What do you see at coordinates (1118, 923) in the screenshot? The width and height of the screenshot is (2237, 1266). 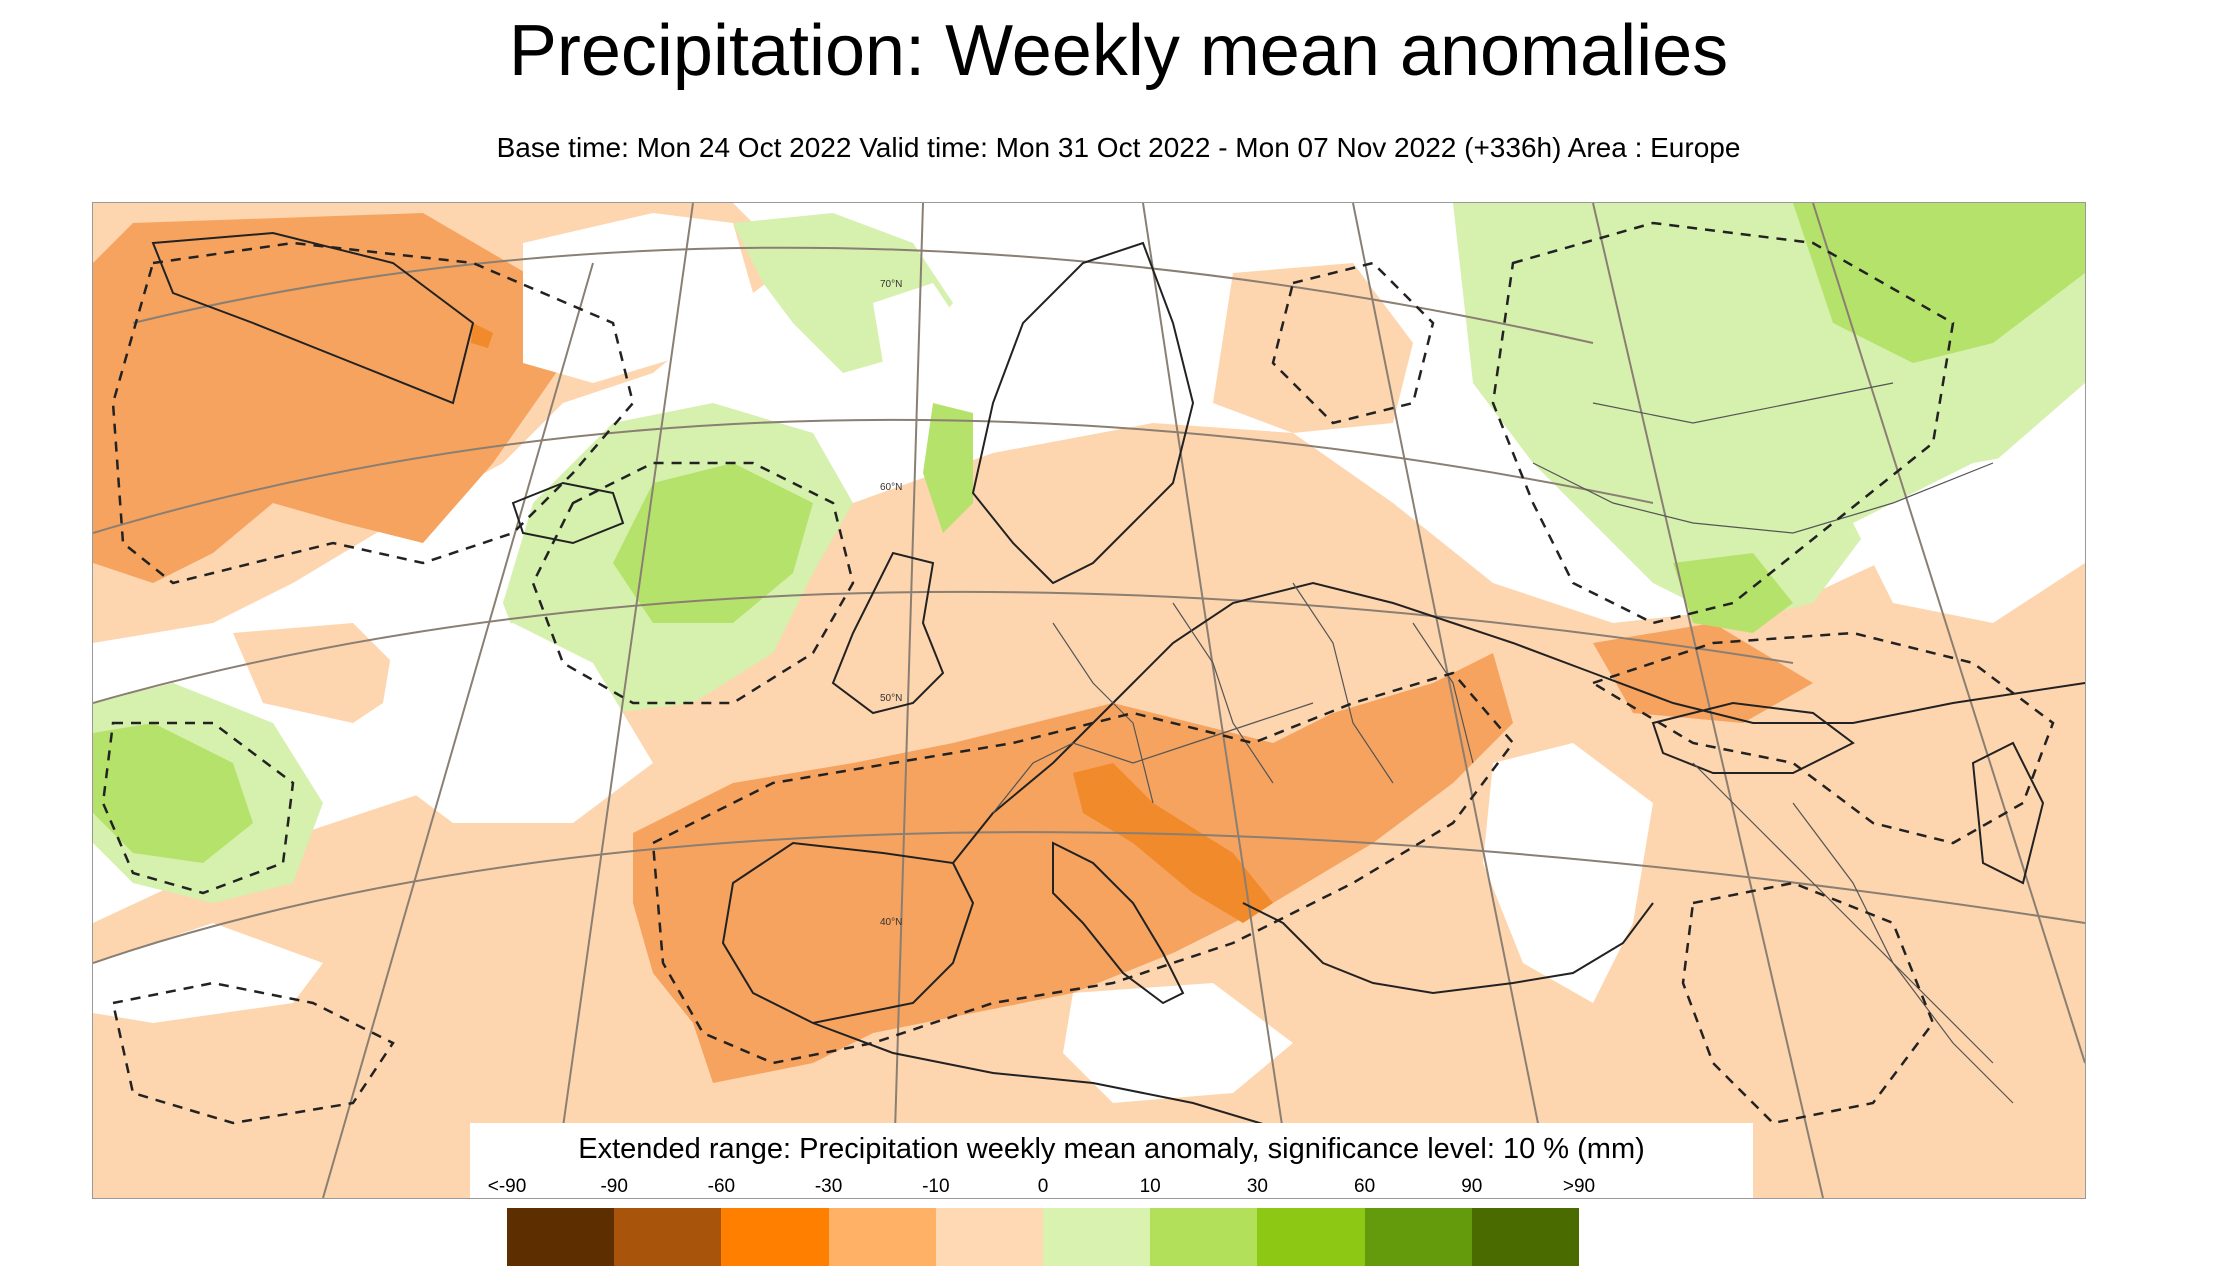 I see `coastline-italy` at bounding box center [1118, 923].